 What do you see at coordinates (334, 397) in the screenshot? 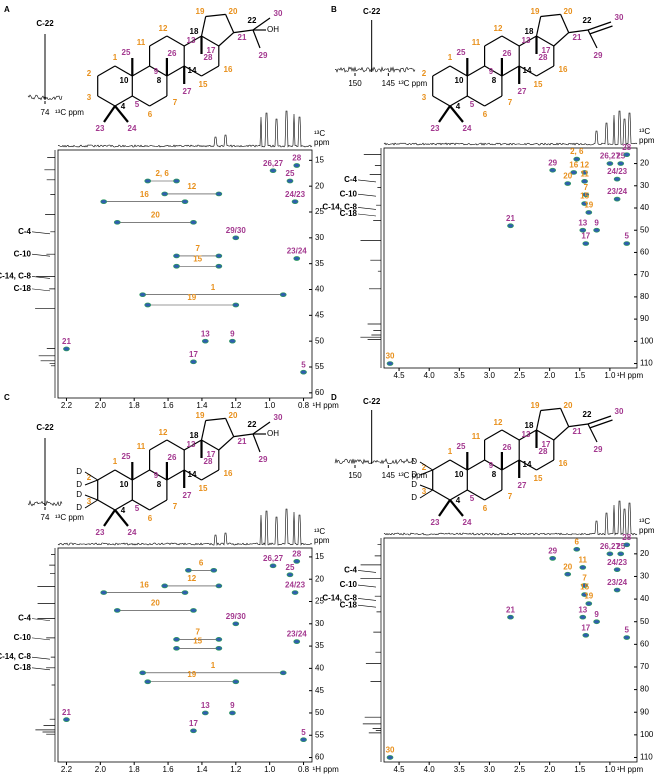
I see `panel-letter: D` at bounding box center [334, 397].